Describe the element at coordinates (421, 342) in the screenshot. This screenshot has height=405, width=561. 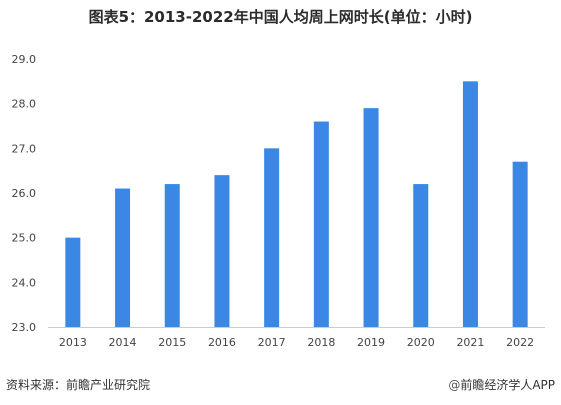
I see `x-tick-label: 2020` at that location.